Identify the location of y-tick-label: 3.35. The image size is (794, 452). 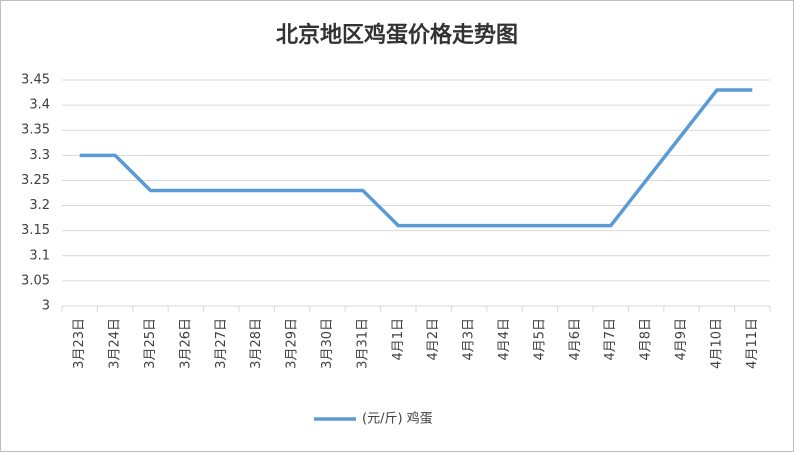
(35, 130).